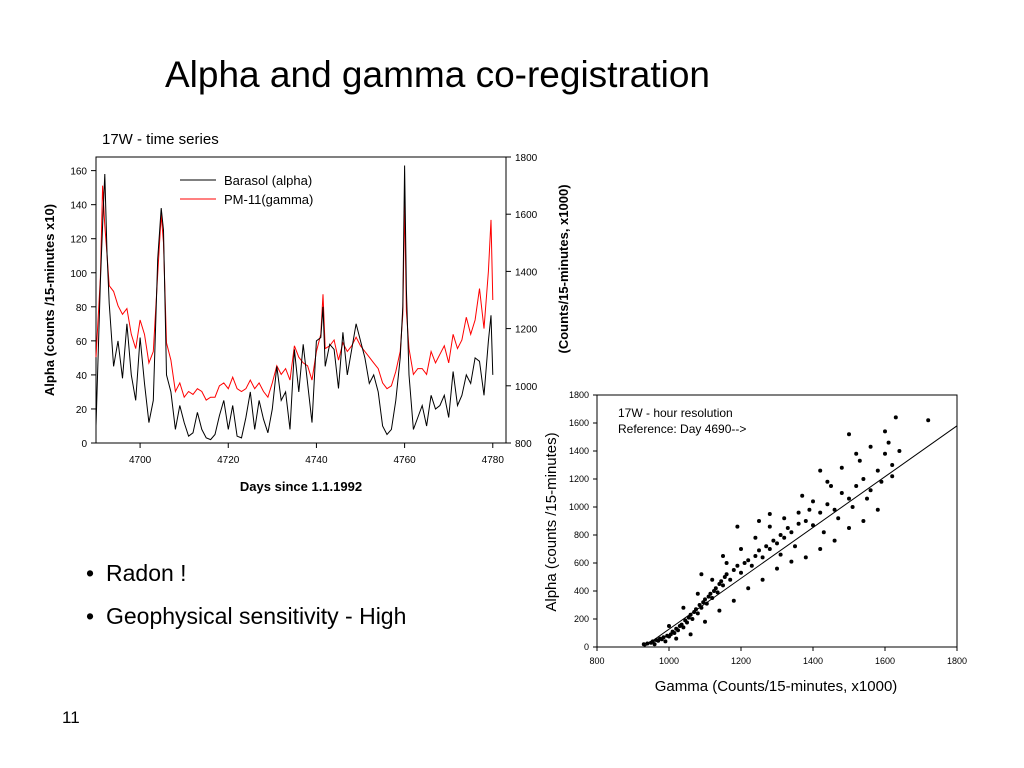  What do you see at coordinates (526, 387) in the screenshot?
I see `y2-tick-label: 1000` at bounding box center [526, 387].